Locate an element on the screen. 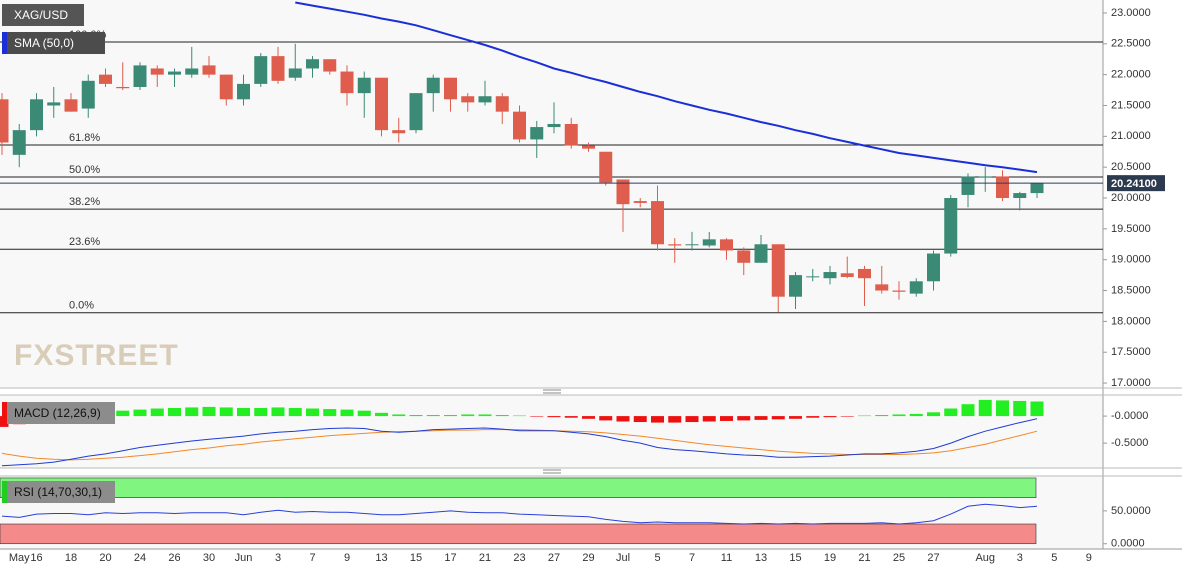 The image size is (1182, 571). x-tick-label: 5 is located at coordinates (657, 558).